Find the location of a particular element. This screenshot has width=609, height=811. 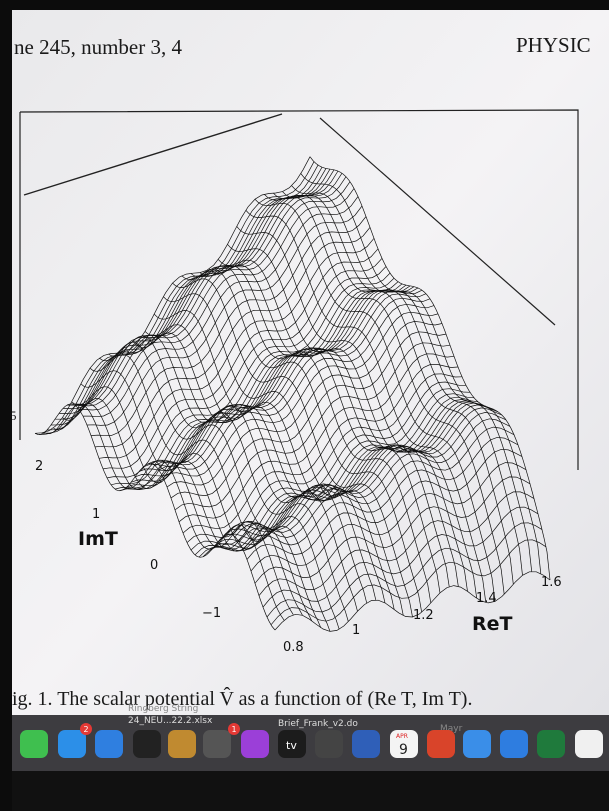

ret-tick: 1.6 is located at coordinates (551, 582).